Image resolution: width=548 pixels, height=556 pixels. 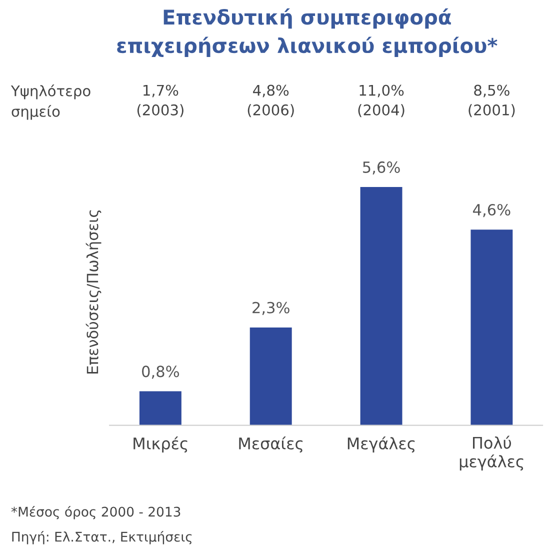 What do you see at coordinates (160, 101) in the screenshot?
I see `text: 1,7% (2003)` at bounding box center [160, 101].